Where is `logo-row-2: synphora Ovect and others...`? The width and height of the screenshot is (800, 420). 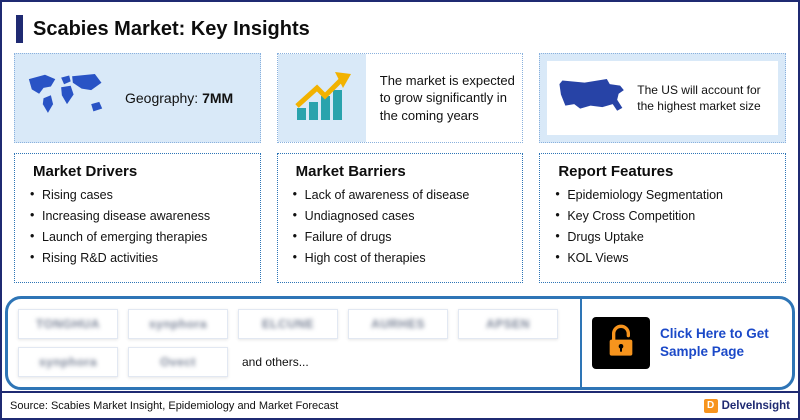
logo-row-2: synphora Ovect and others... is located at coordinates (294, 362).